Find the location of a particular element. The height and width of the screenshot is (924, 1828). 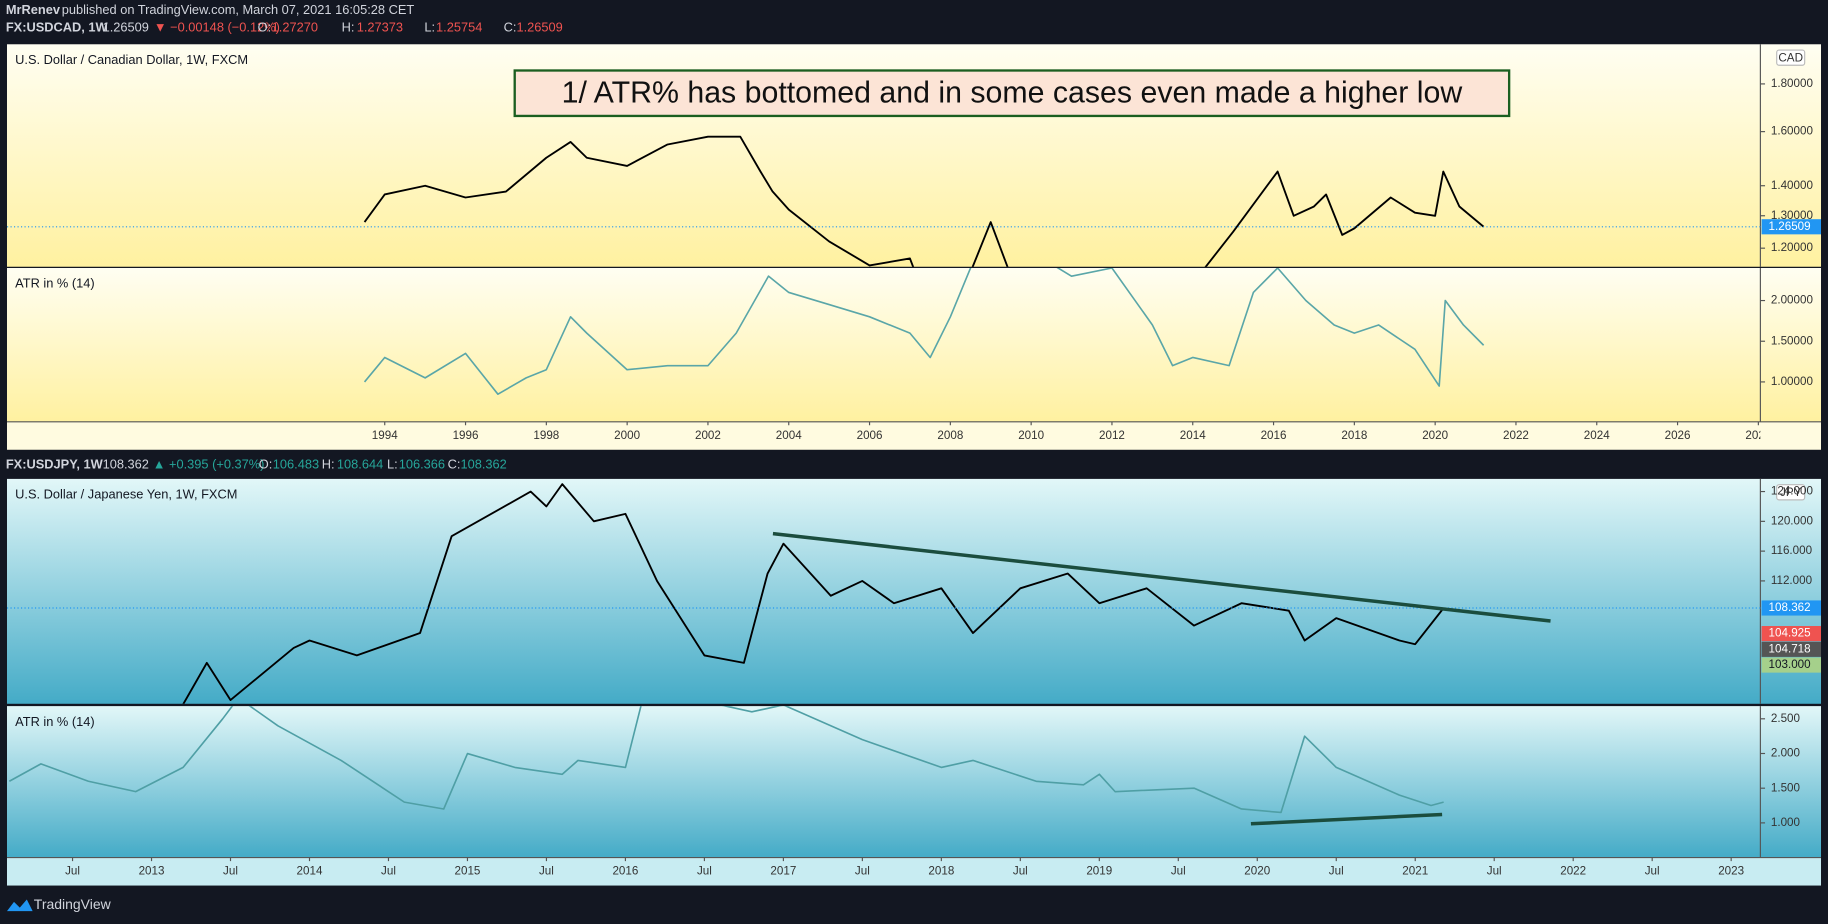

unit-label: JPY is located at coordinates (1791, 492).